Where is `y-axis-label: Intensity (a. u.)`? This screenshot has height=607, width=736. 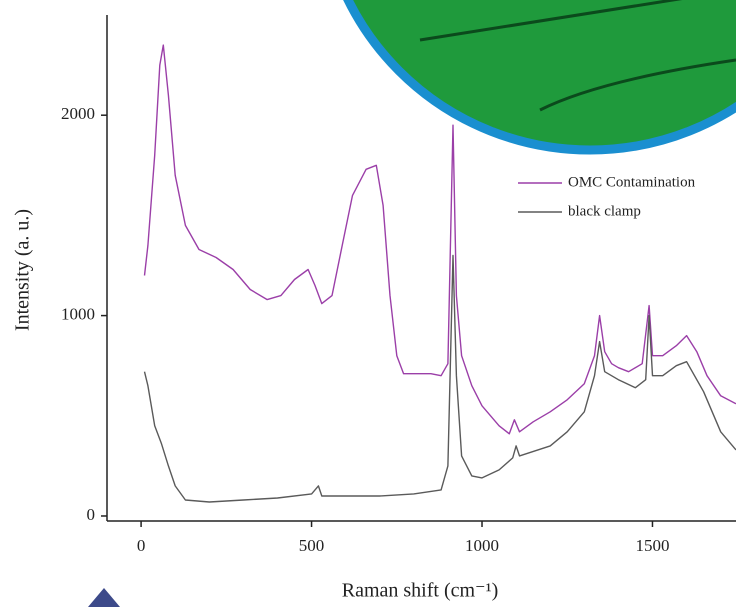
y-axis-label: Intensity (a. u.) is located at coordinates (23, 270).